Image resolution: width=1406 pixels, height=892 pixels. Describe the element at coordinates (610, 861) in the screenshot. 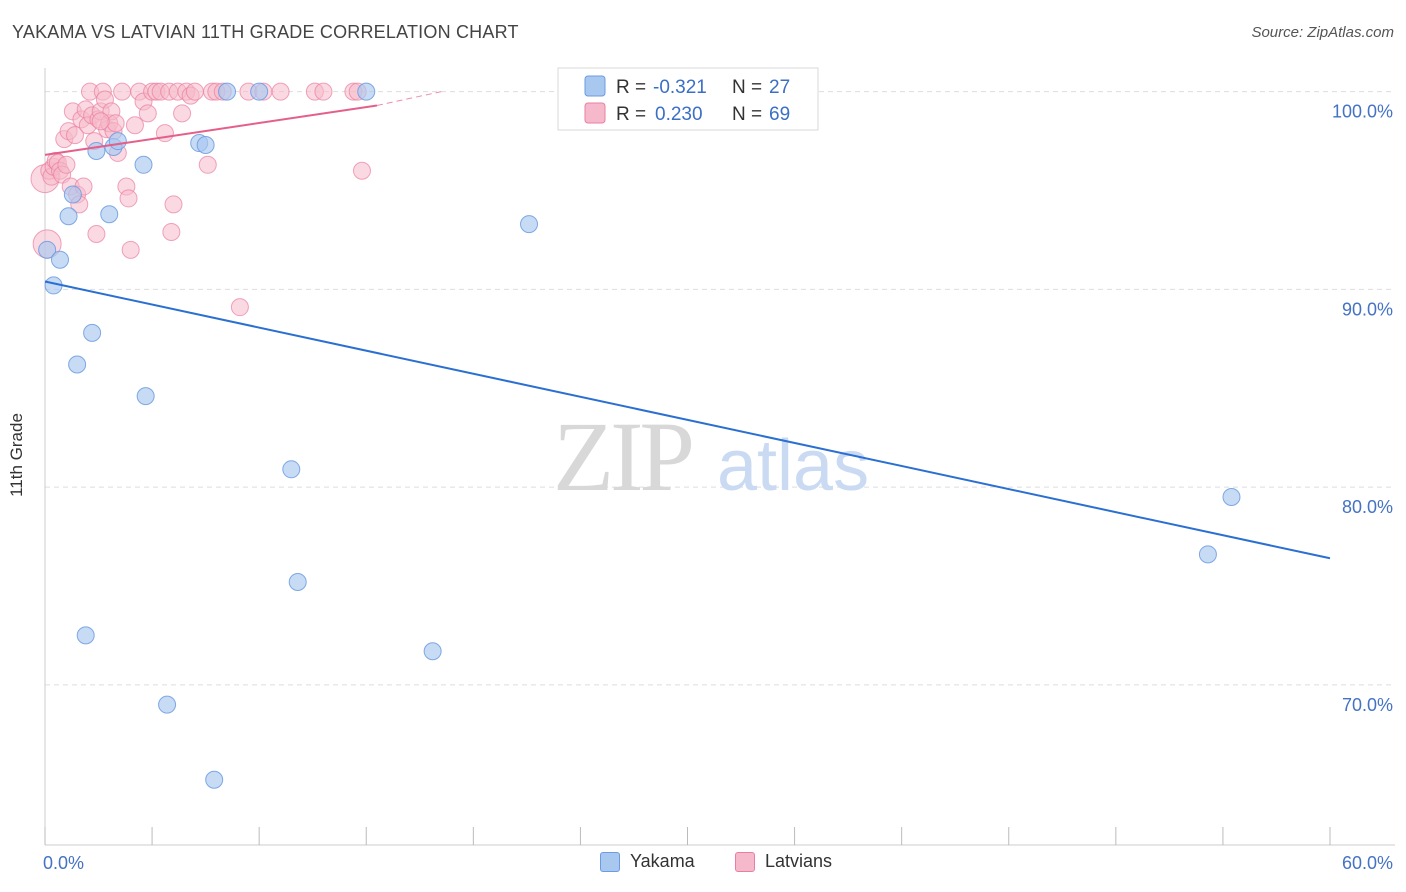

I see `yakama-swatch` at that location.